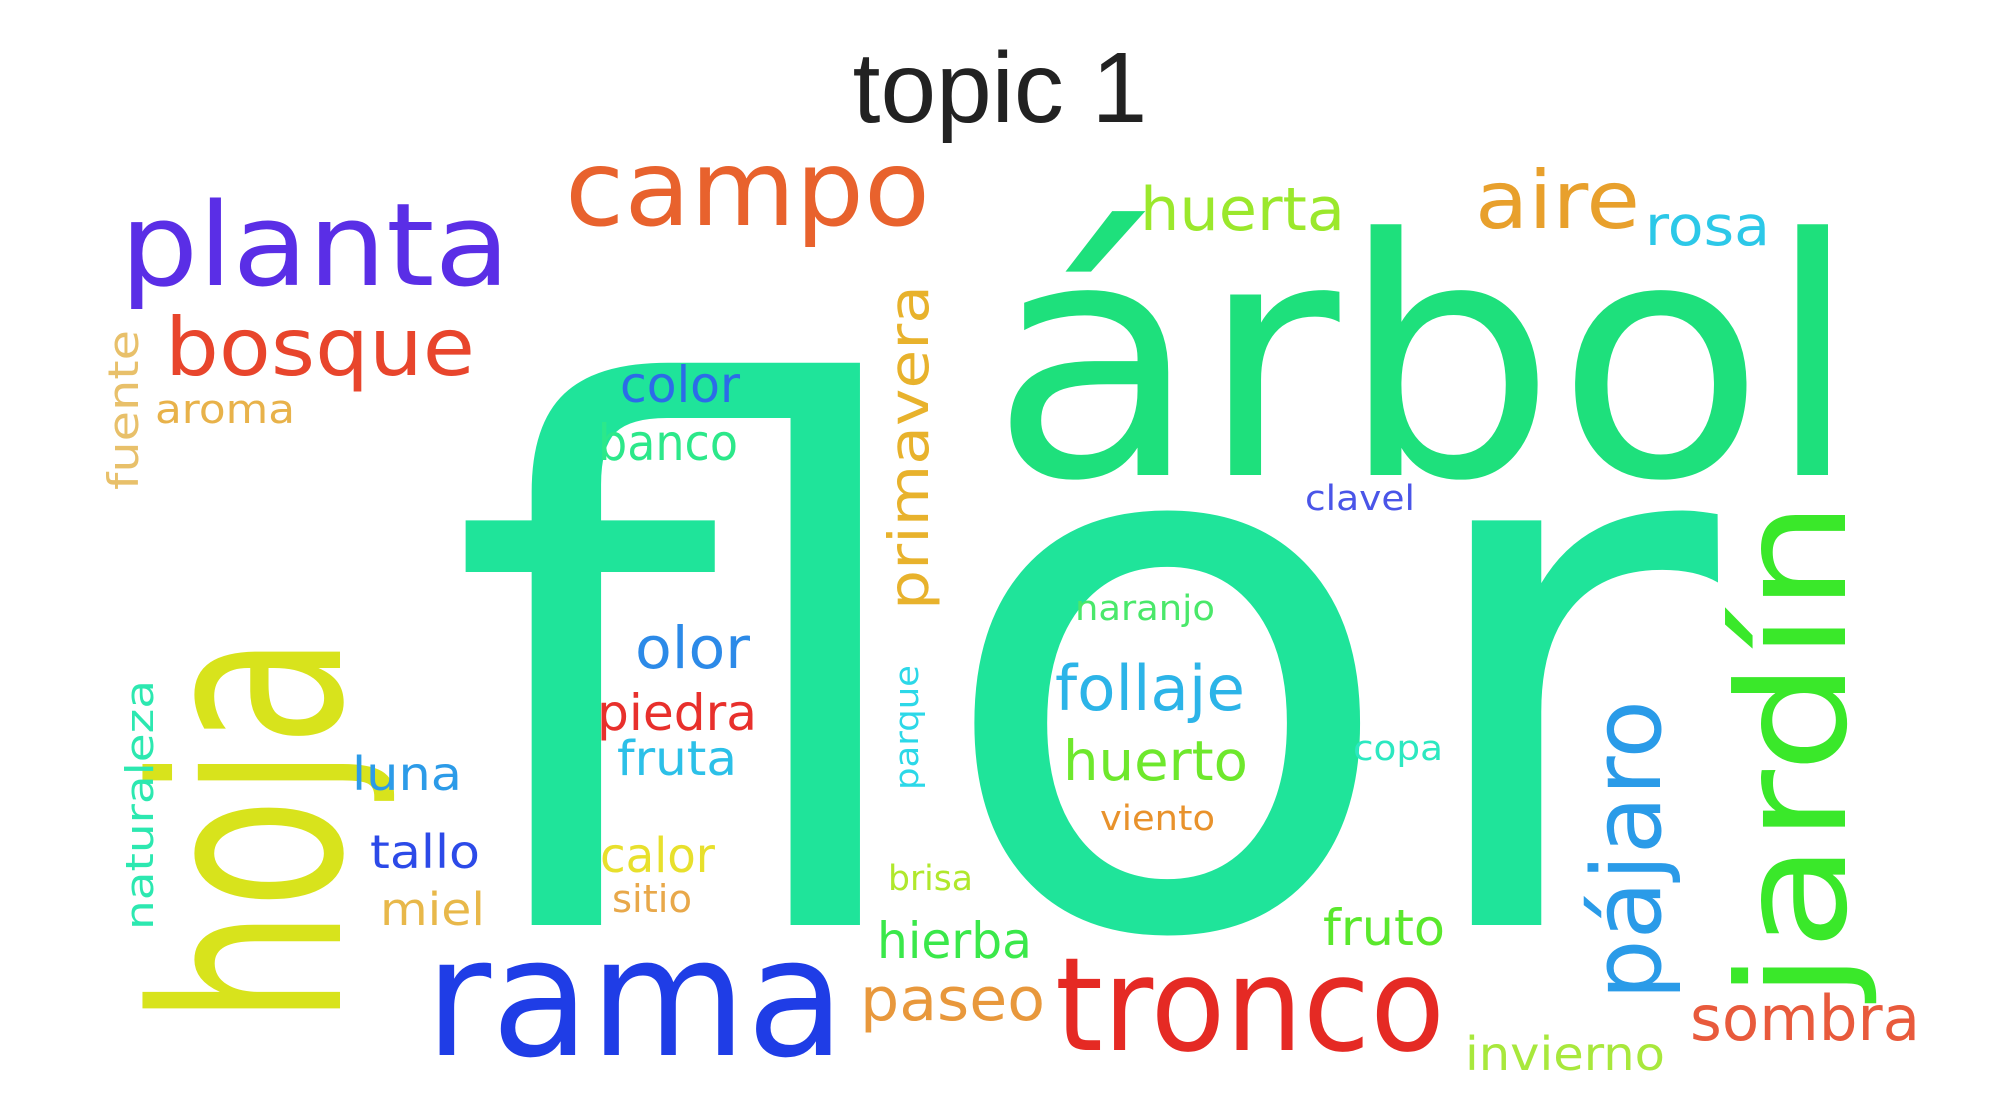  What do you see at coordinates (677, 713) in the screenshot?
I see `word-23: piedra` at bounding box center [677, 713].